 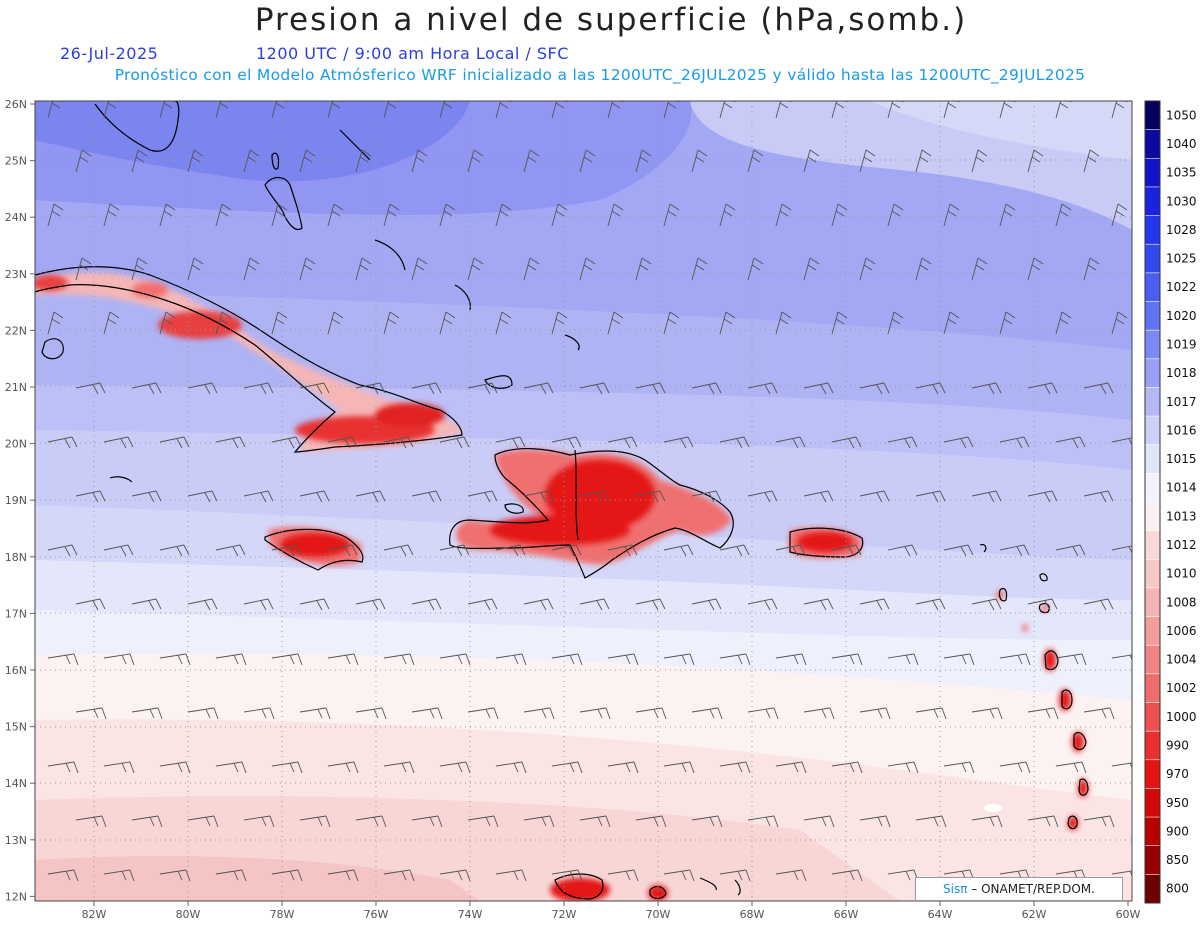 I want to click on lon-label: 72W, so click(x=564, y=914).